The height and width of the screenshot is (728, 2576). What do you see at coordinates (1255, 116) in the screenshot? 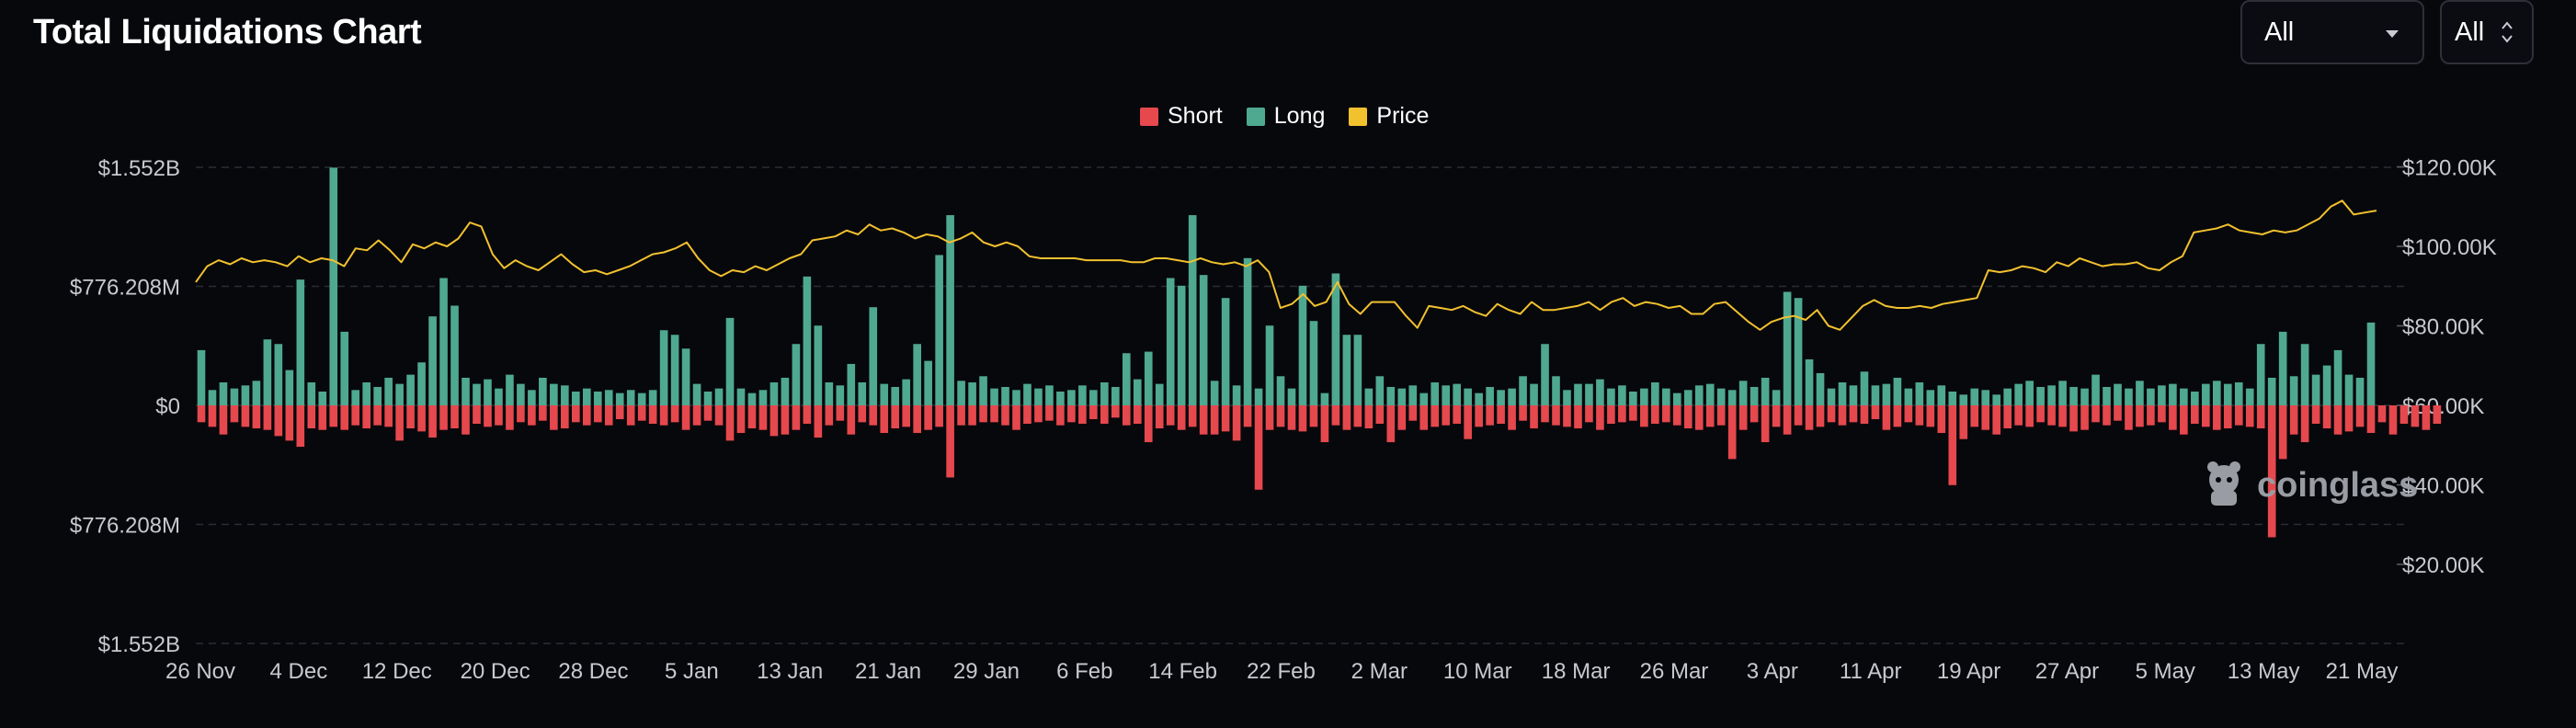
I see `legend-swatch-long` at bounding box center [1255, 116].